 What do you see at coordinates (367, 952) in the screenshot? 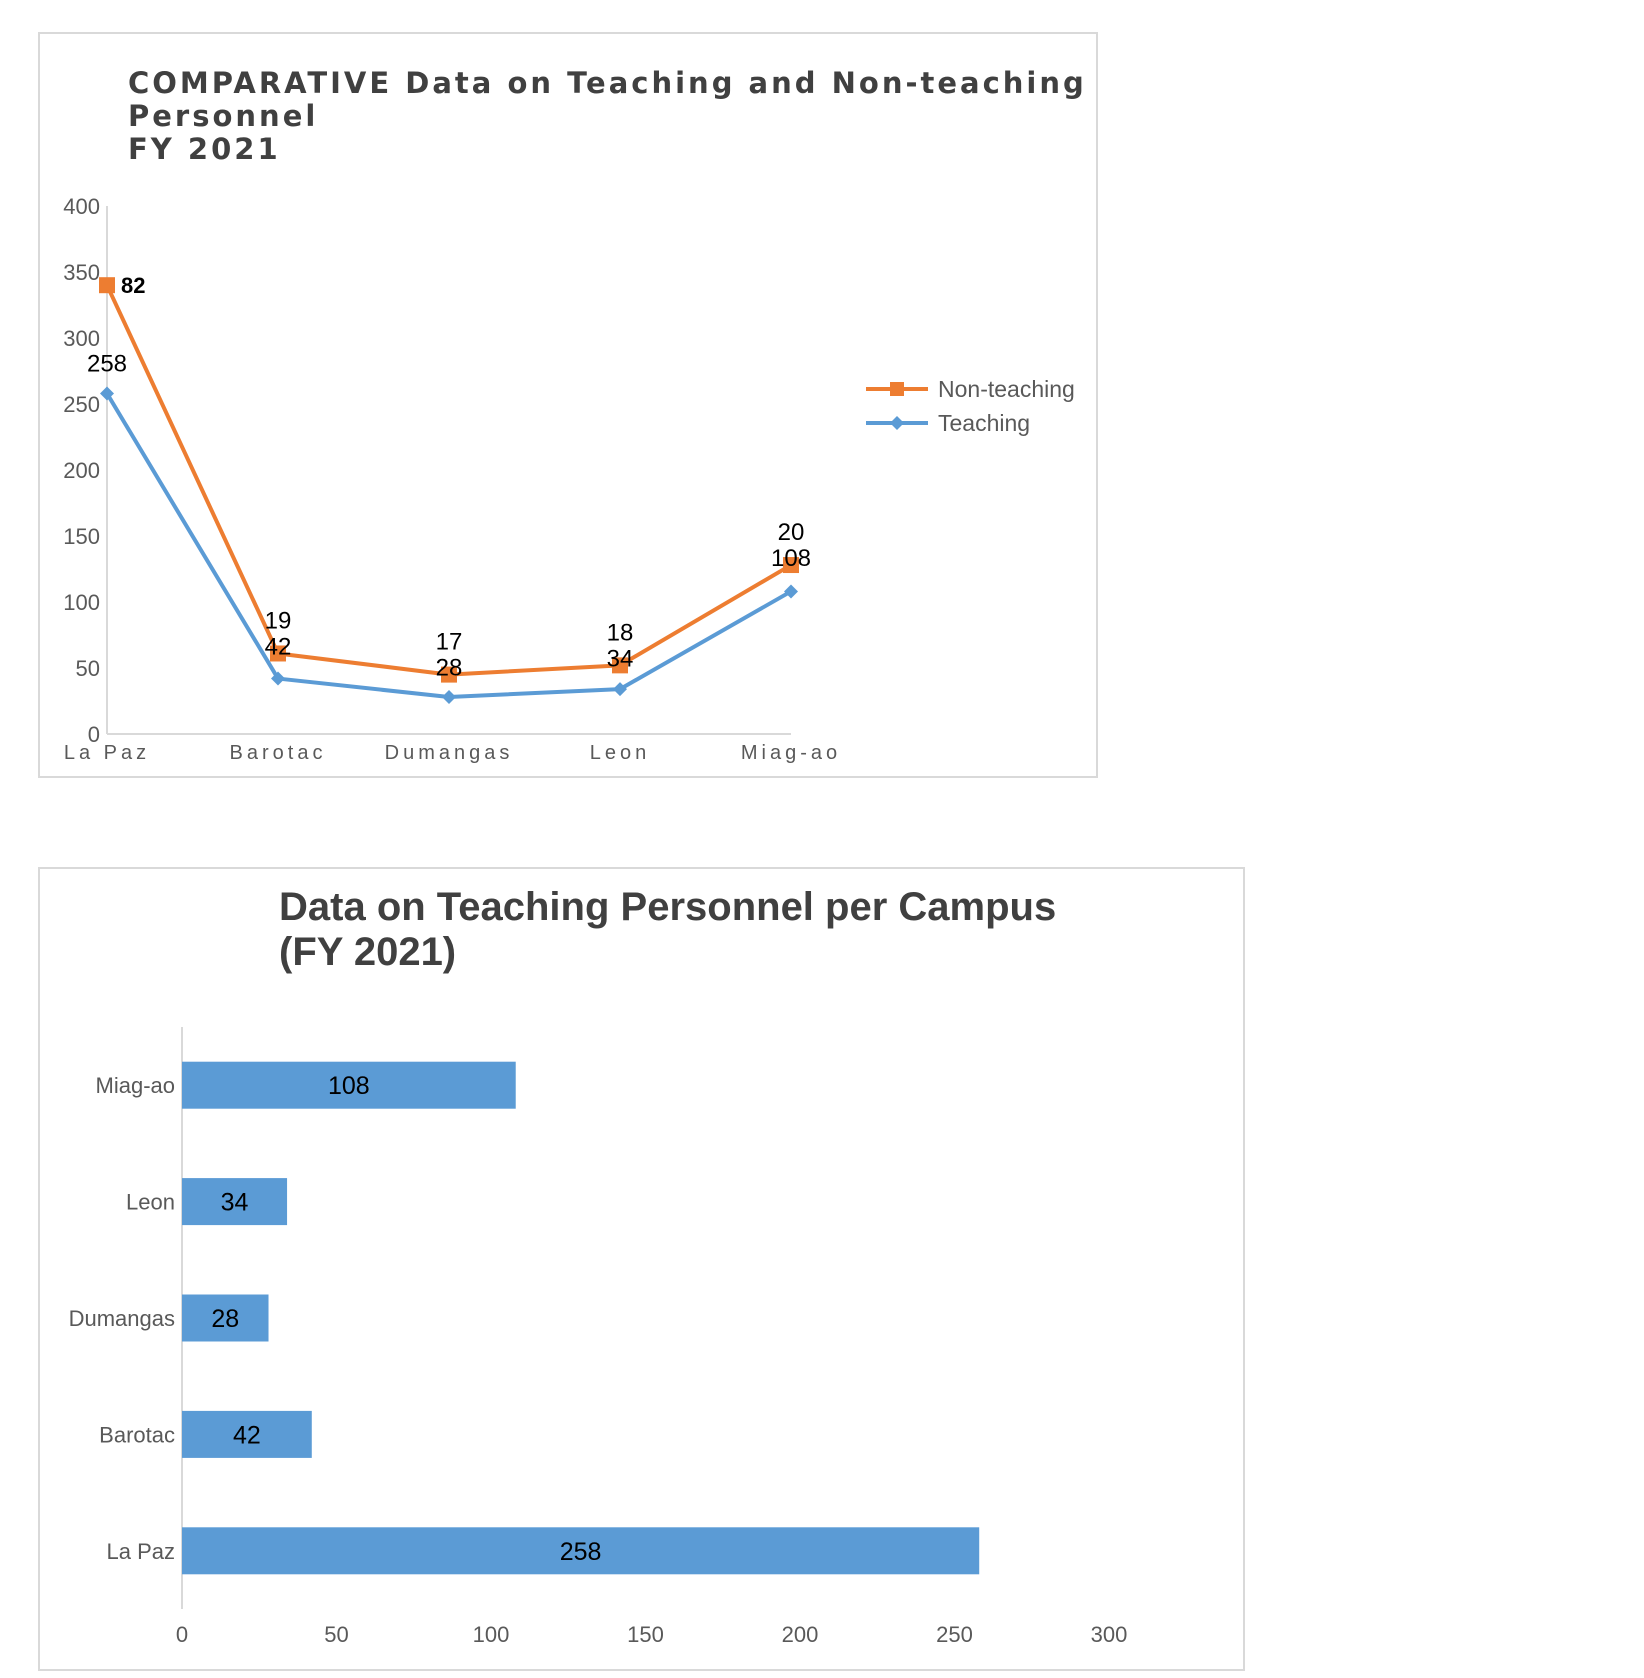
I see `chart-title-line: (FY 2021)` at bounding box center [367, 952].